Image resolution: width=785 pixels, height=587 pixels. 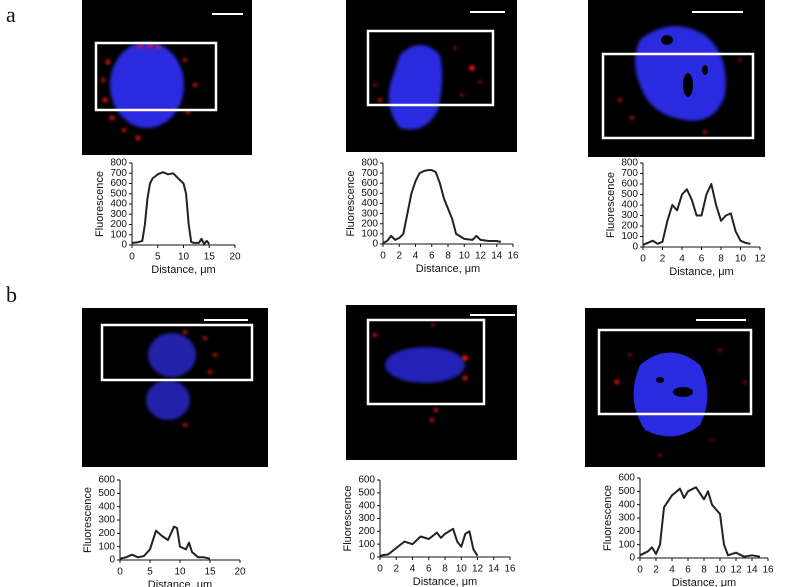 What do you see at coordinates (150, 572) in the screenshot?
I see `x-tick-label: 5` at bounding box center [150, 572].